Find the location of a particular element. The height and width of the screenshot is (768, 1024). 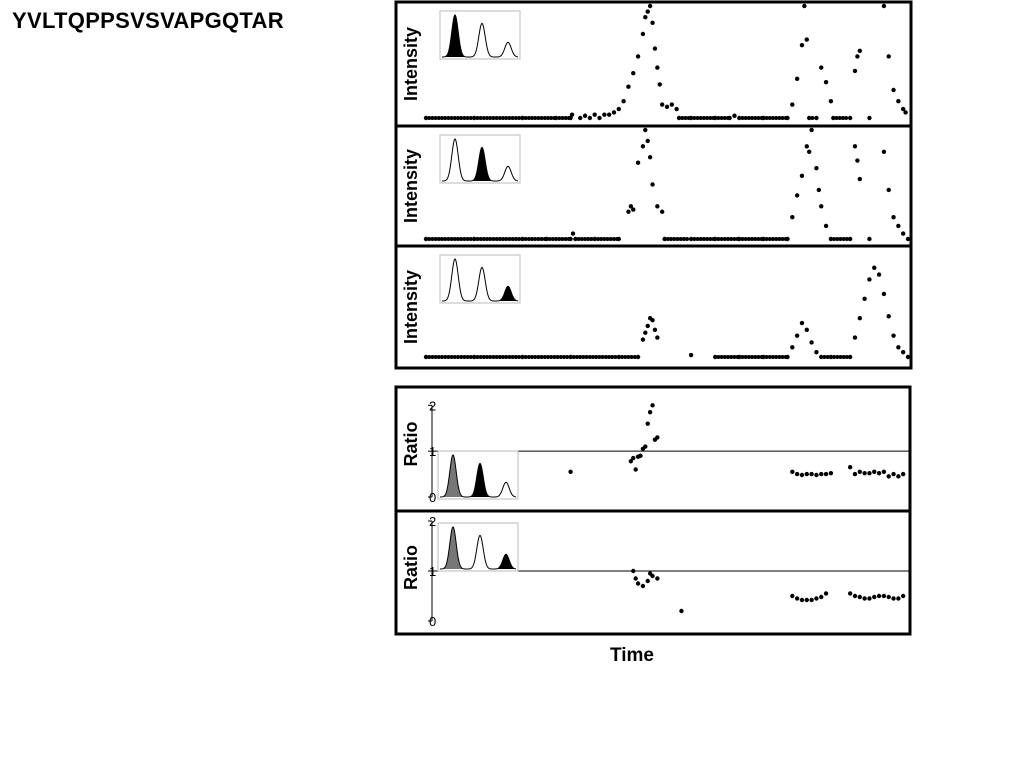

isotope-envelope-line is located at coordinates (478, 548).